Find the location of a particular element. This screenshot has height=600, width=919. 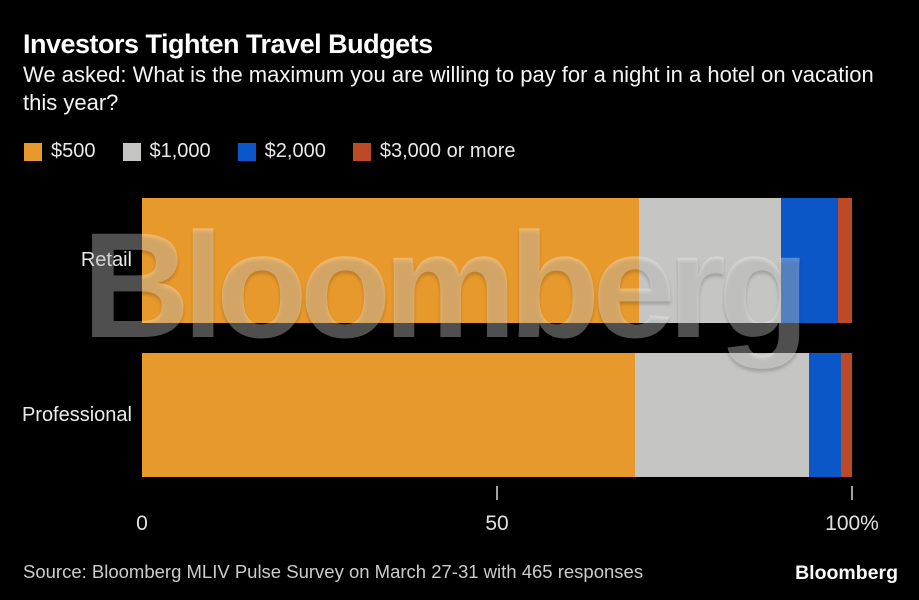

legend-label: $3,000 or more is located at coordinates (447, 151).